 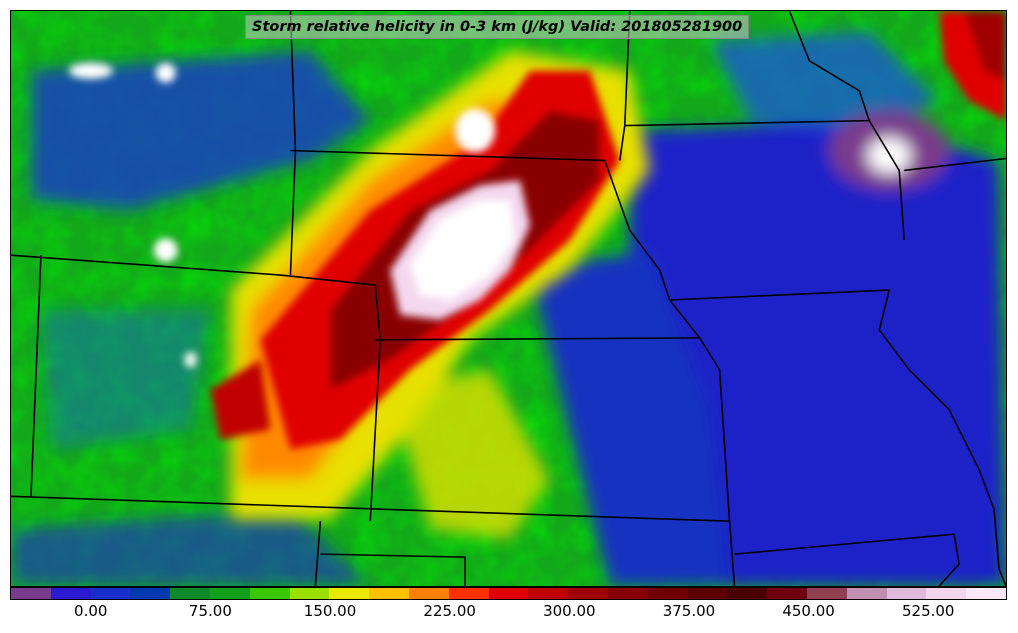 I want to click on colorbar, so click(x=508, y=593).